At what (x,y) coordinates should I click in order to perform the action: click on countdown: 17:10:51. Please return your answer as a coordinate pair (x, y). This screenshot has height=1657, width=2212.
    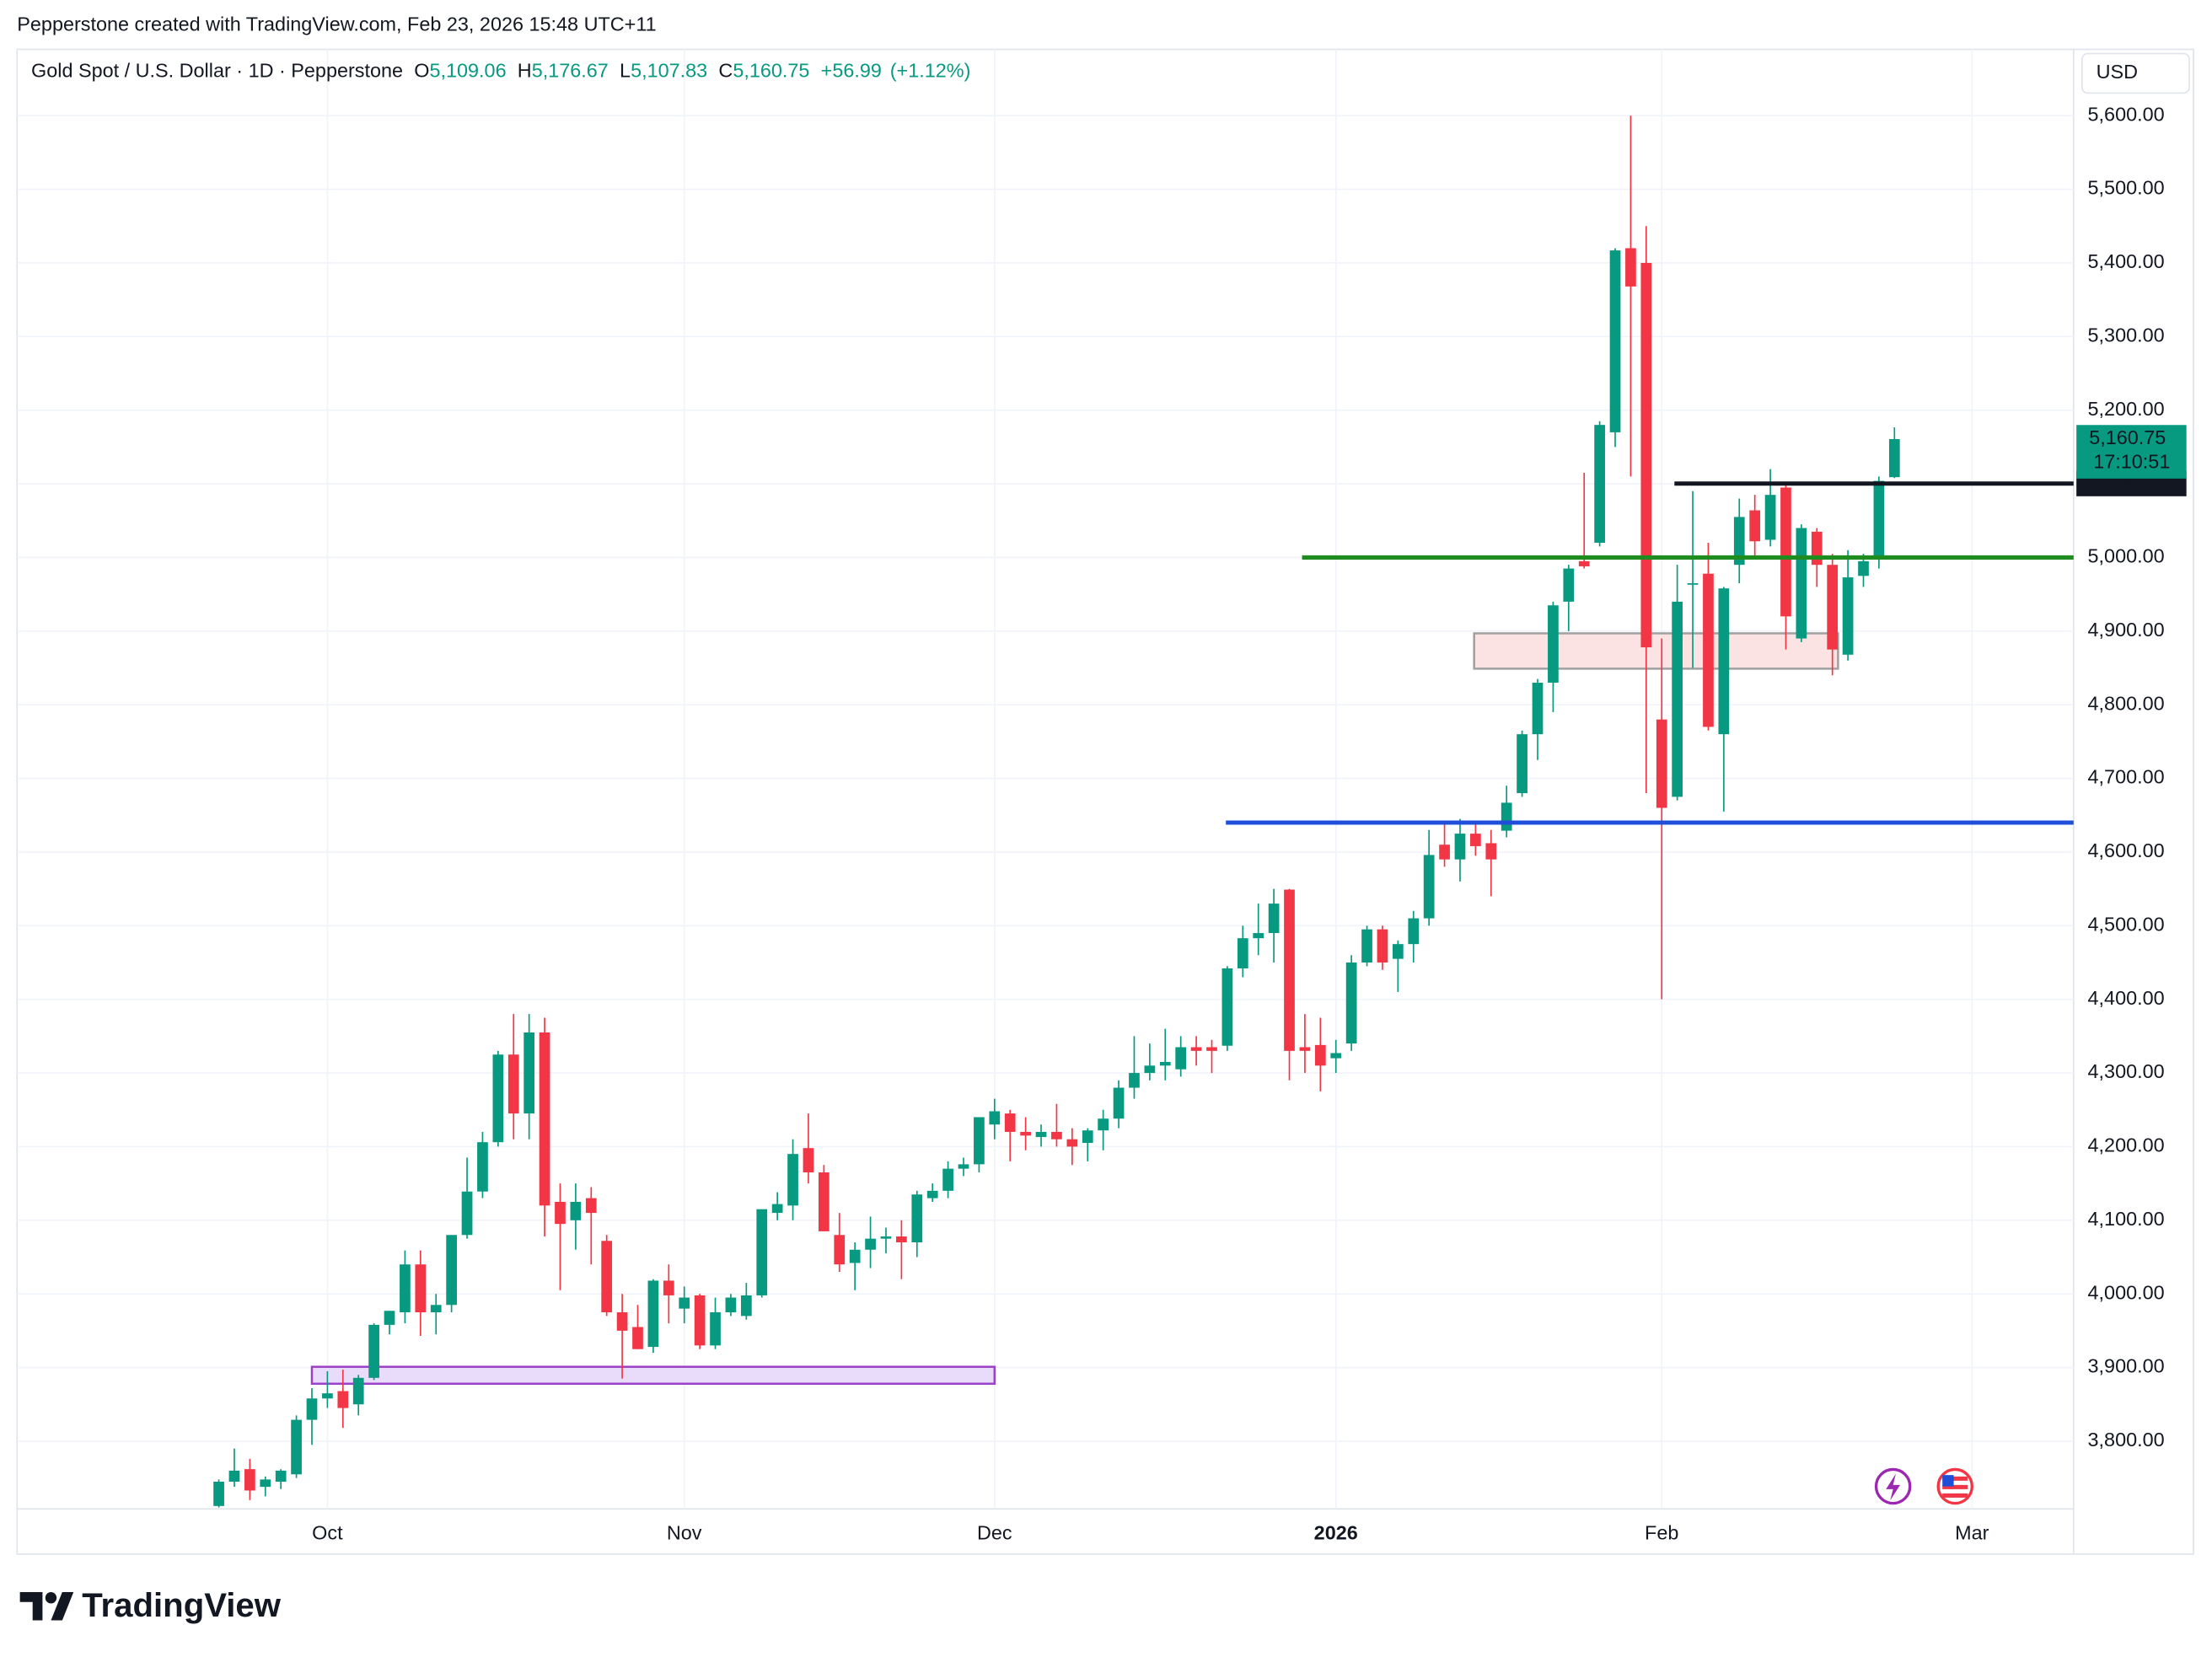
    Looking at the image, I should click on (2131, 462).